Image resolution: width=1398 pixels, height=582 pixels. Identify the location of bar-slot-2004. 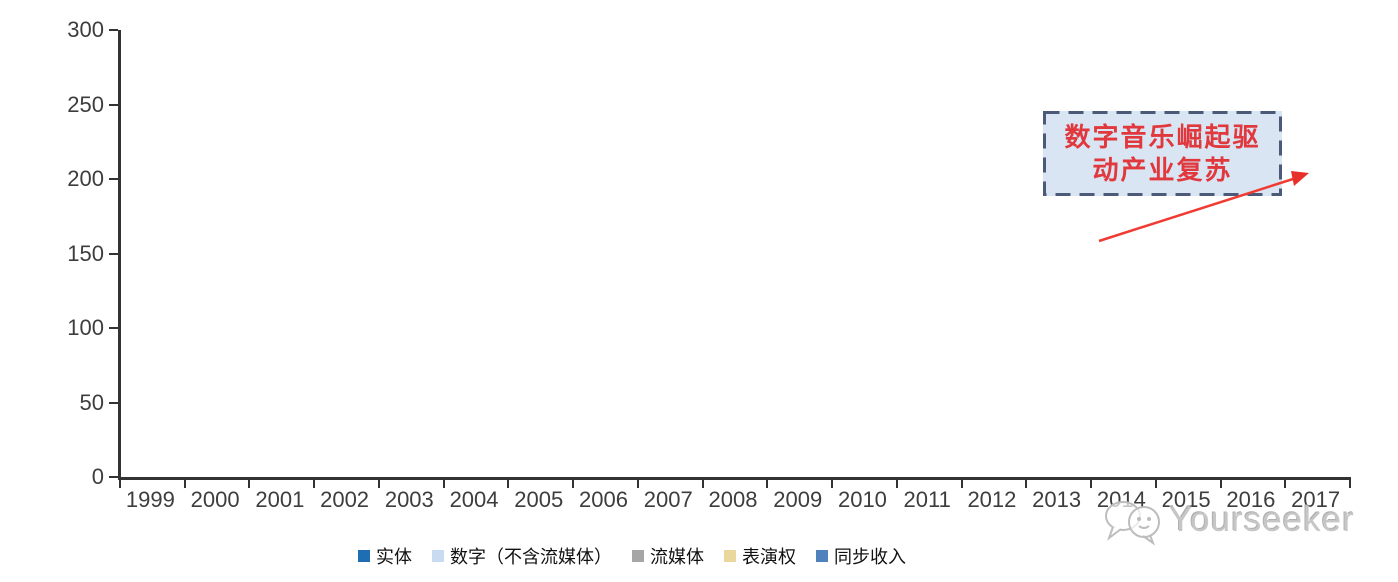
(477, 253).